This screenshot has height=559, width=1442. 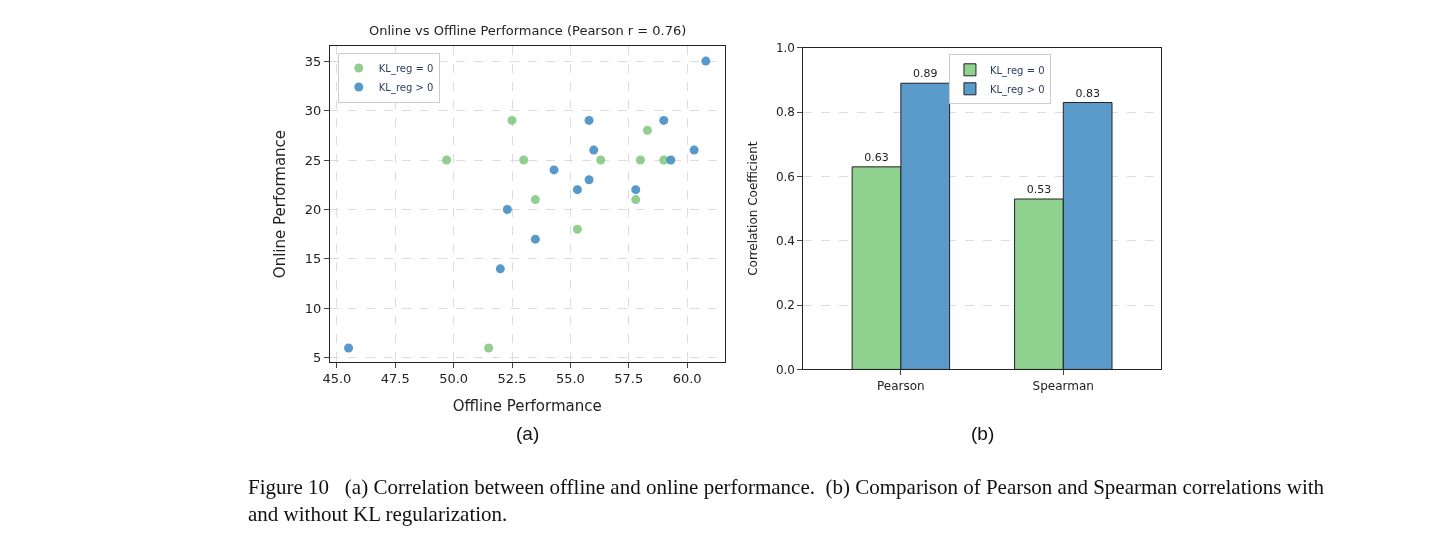 I want to click on data-label: 0.63, so click(x=876, y=157).